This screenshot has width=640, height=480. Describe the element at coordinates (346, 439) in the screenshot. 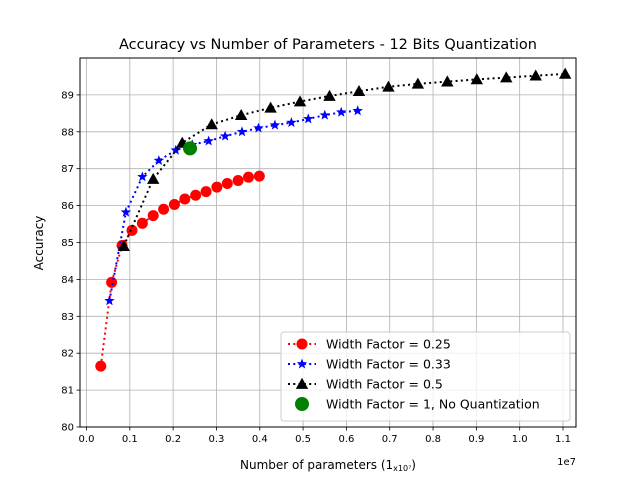

I see `x-tick-label: 0.6` at that location.